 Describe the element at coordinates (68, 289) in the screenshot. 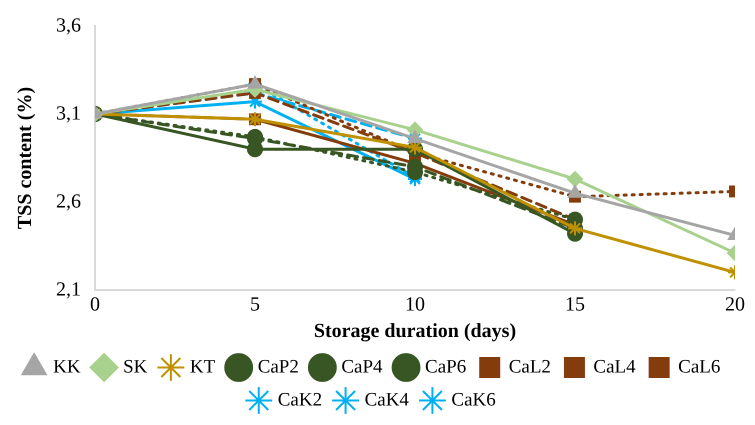

I see `y-tick-label: 2,1` at that location.